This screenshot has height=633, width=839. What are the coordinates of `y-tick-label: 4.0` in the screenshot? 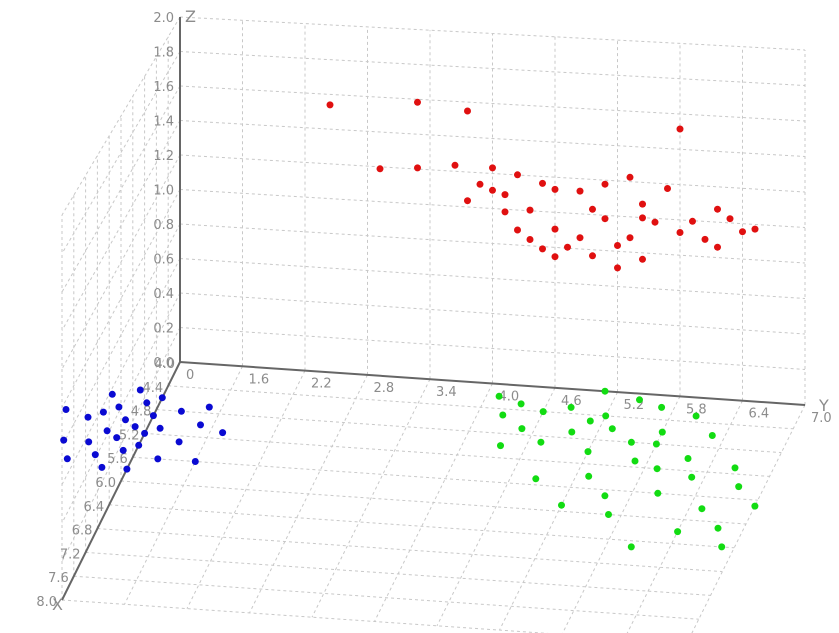 It's located at (509, 397).